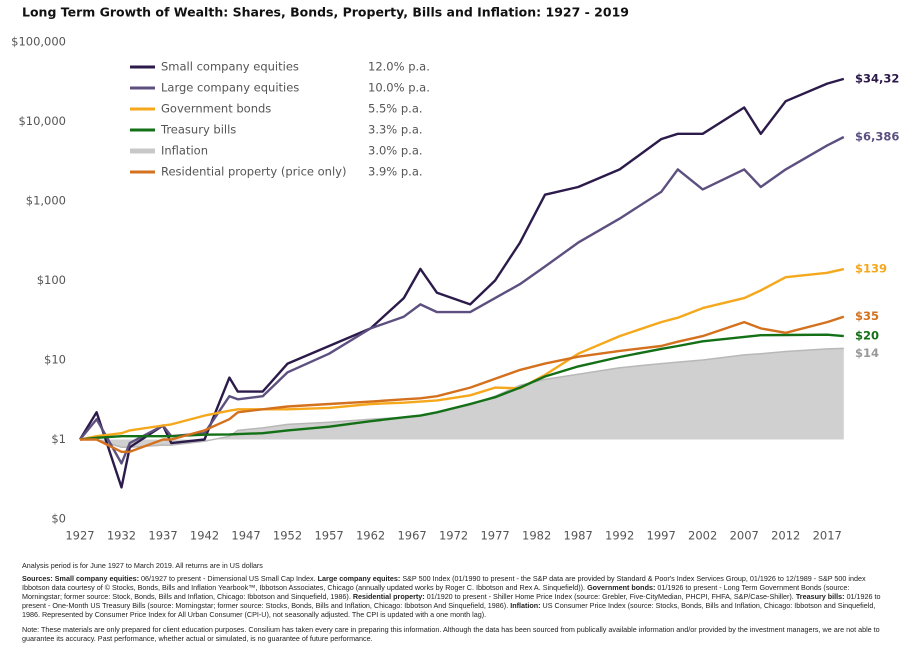  I want to click on legend-rate: 3.0% p.a., so click(395, 151).